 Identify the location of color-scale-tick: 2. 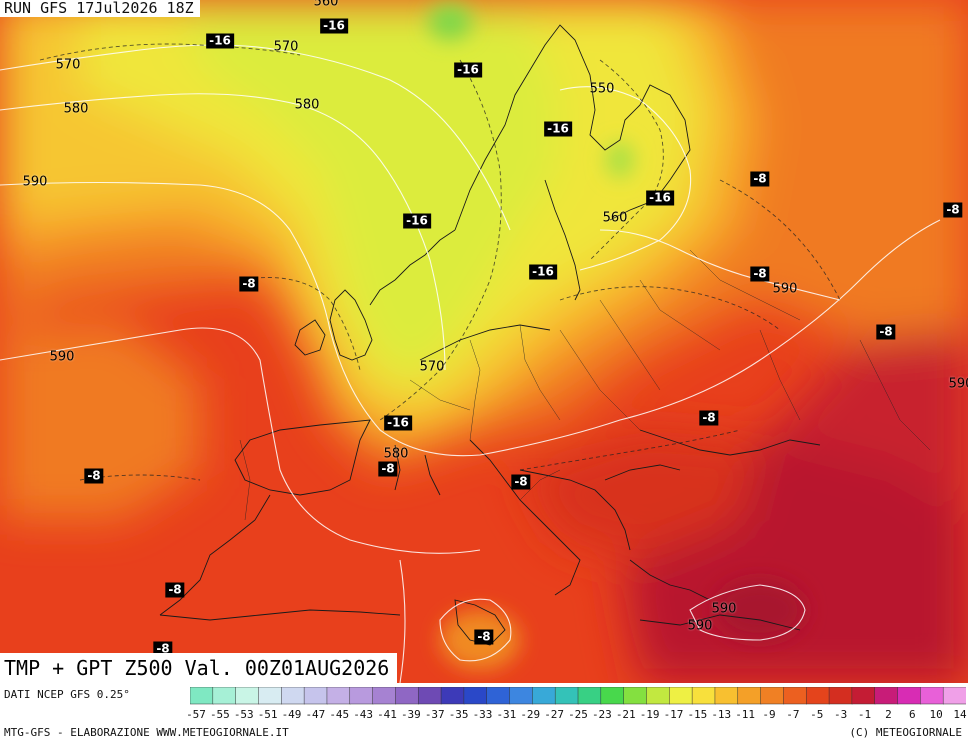
(888, 714).